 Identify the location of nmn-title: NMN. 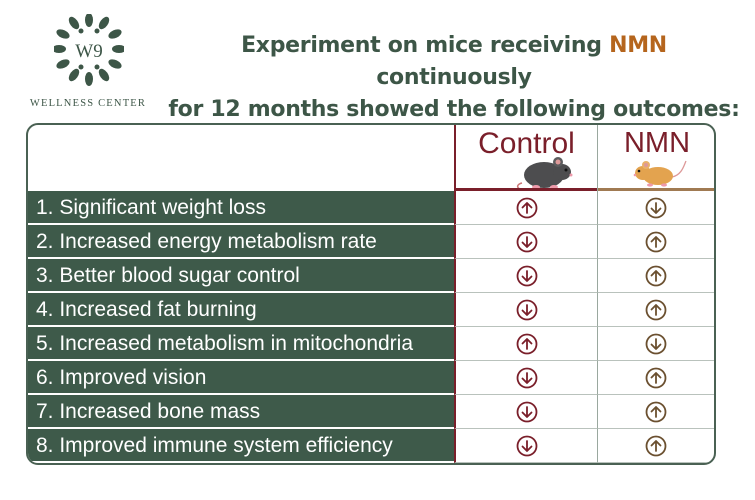
(657, 143).